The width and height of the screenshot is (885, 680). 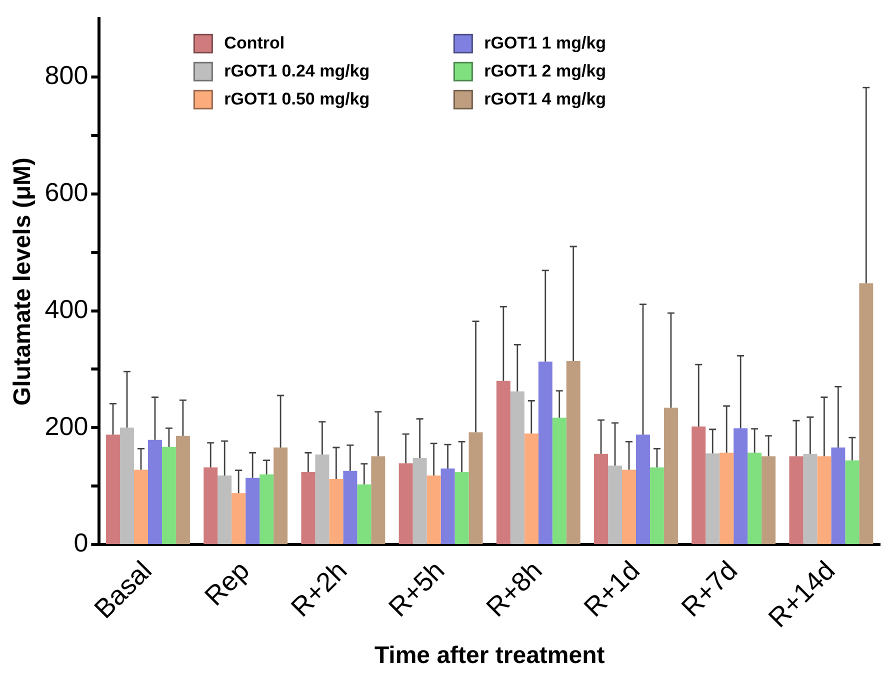 I want to click on y-axis-title: Glutamate levels (μM), so click(x=22, y=282).